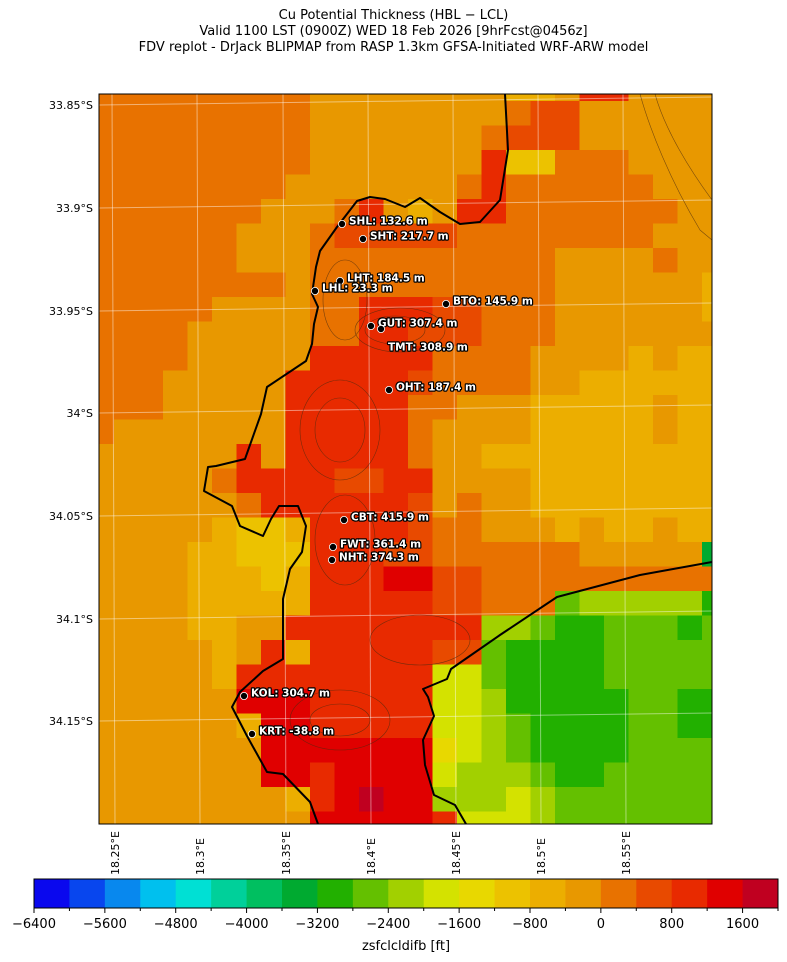 Image resolution: width=787 pixels, height=962 pixels. What do you see at coordinates (285, 693) in the screenshot?
I see `station: KOL: 304.7 m` at bounding box center [285, 693].